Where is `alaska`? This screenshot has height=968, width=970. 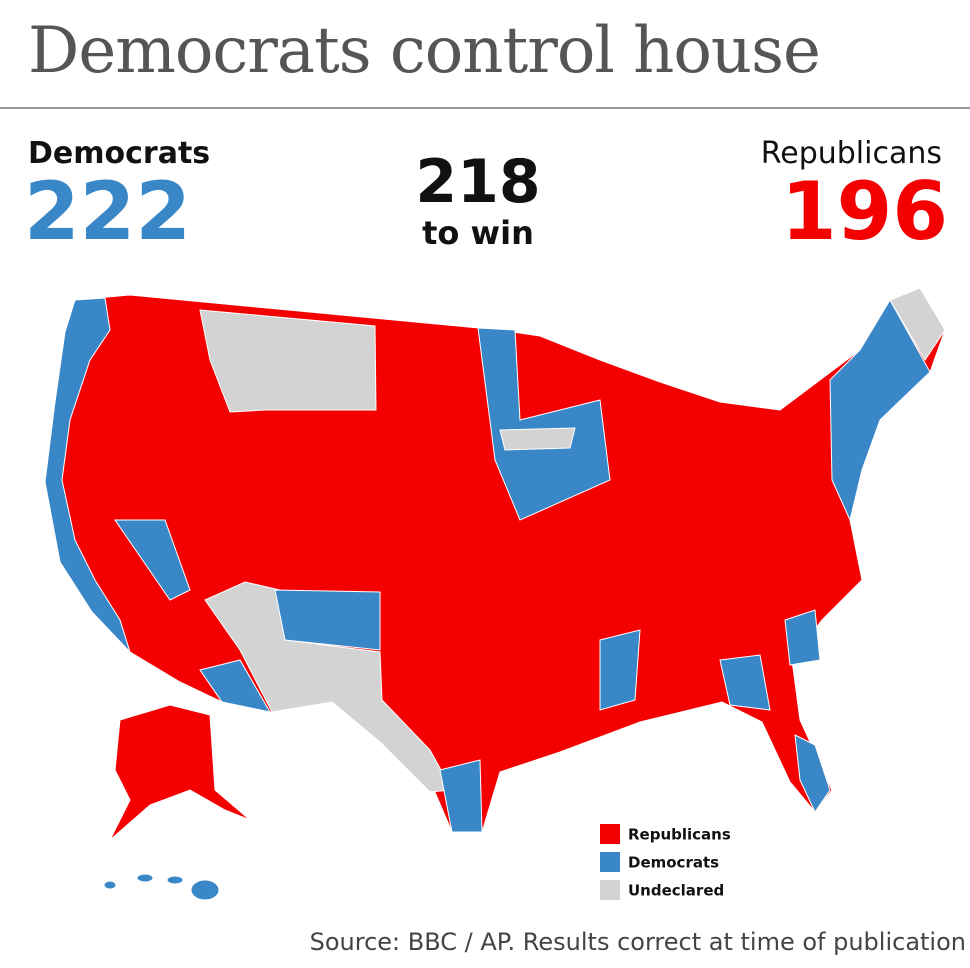 alaska is located at coordinates (180, 772).